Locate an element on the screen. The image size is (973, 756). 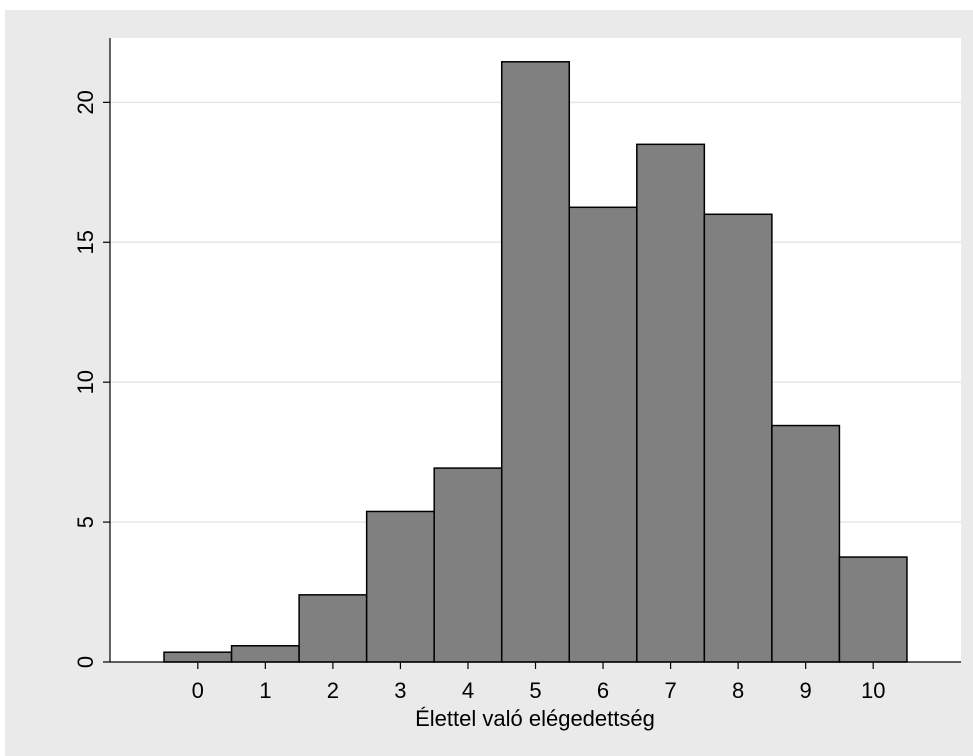
x-tick-label-7: 7 is located at coordinates (670, 690).